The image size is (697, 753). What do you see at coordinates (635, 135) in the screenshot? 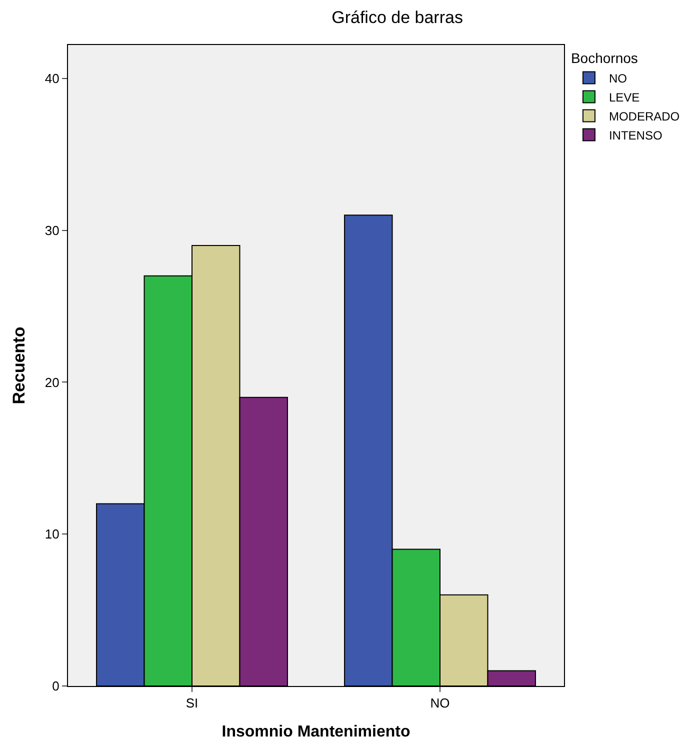
I see `legend-label: INTENSO` at bounding box center [635, 135].